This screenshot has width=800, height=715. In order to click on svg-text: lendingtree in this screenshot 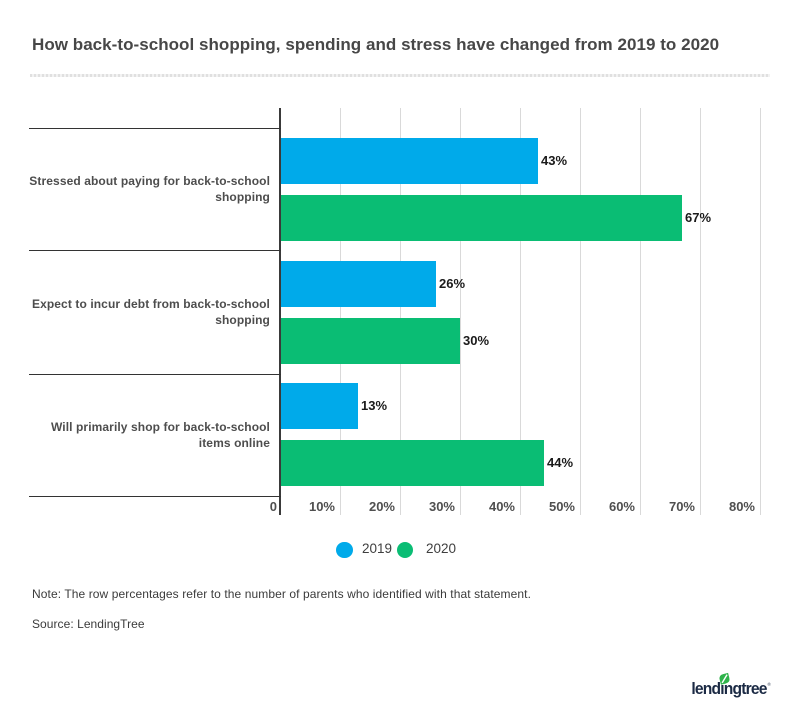, I will do `click(729, 688)`.